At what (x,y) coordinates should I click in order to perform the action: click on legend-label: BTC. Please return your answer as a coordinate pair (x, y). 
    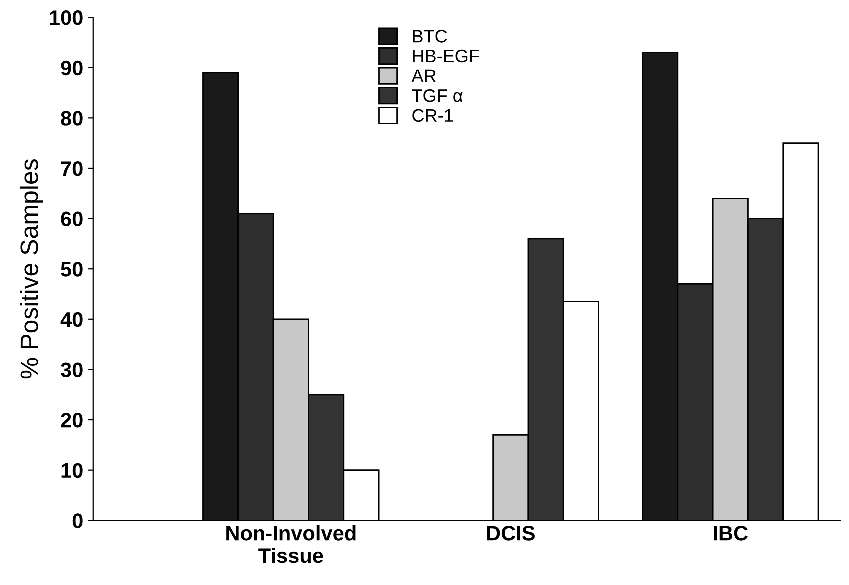
    Looking at the image, I should click on (430, 36).